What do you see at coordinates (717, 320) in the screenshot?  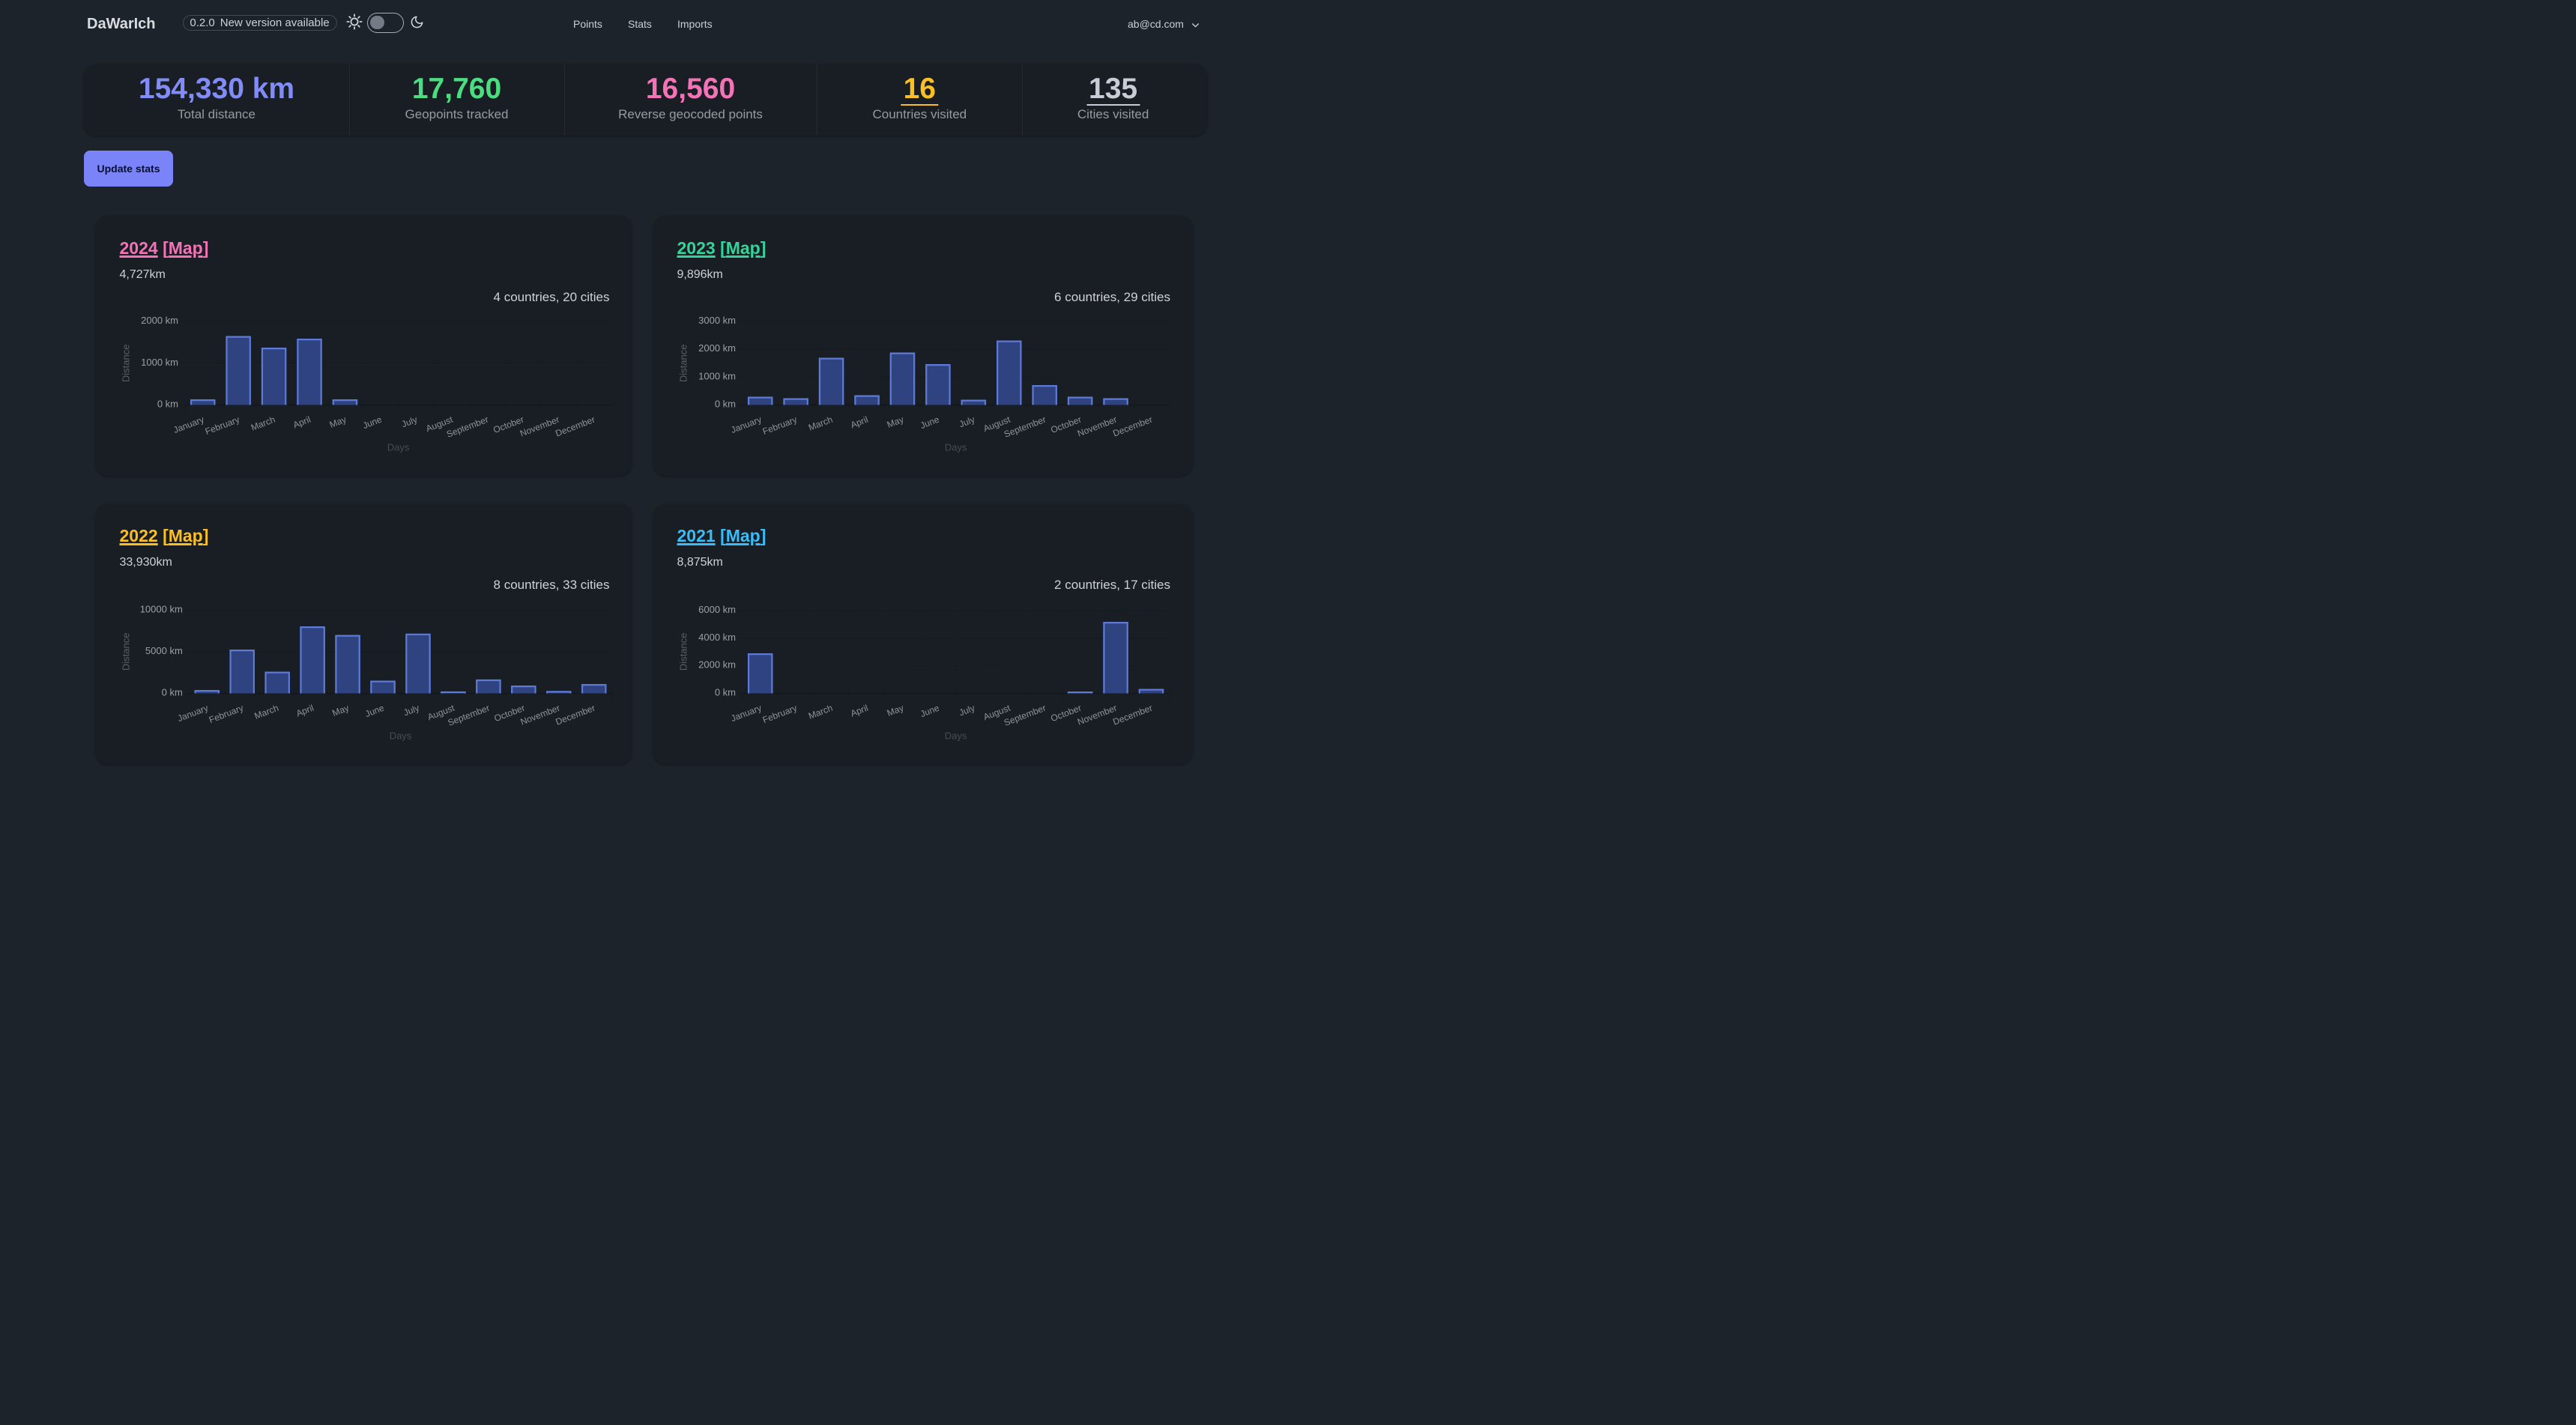 I see `svg-text: 3000 km` at bounding box center [717, 320].